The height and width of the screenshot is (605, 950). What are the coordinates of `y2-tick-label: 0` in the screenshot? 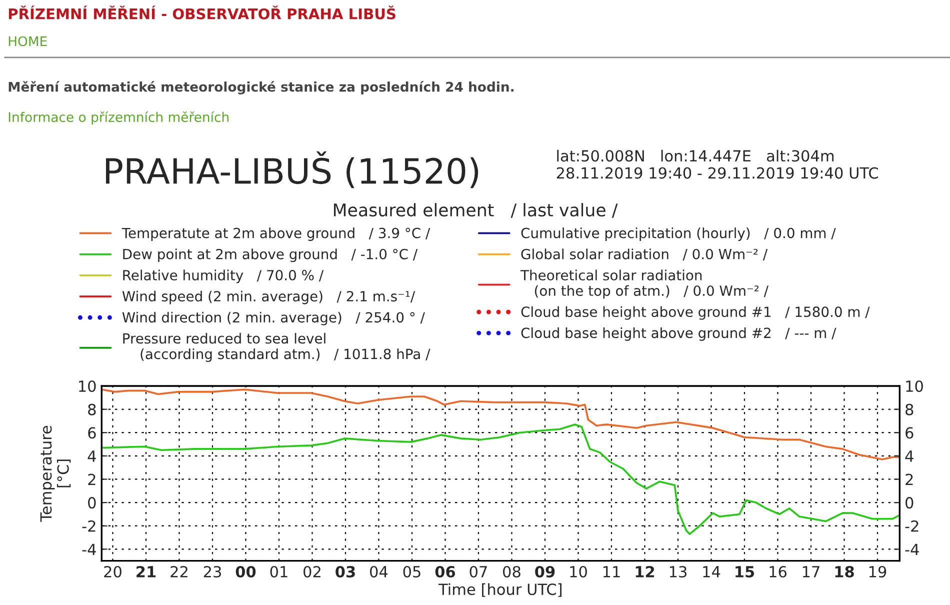 It's located at (910, 503).